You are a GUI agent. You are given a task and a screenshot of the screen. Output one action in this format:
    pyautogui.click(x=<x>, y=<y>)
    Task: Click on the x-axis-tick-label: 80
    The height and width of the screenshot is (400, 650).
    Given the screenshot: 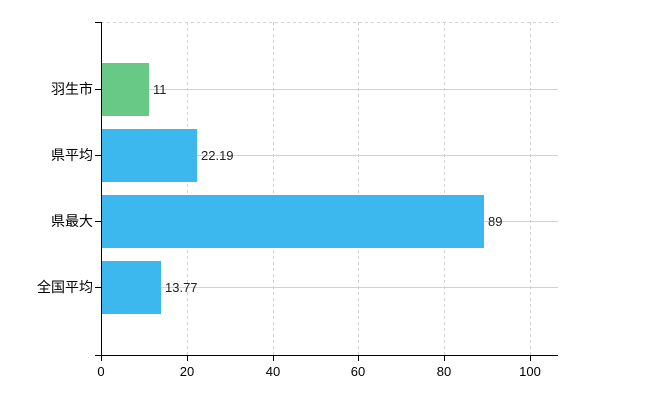 What is the action you would take?
    pyautogui.click(x=444, y=371)
    